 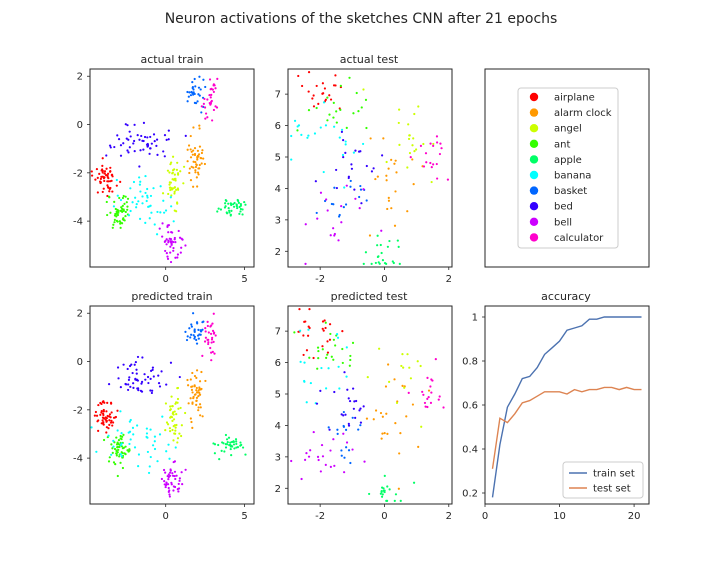 What do you see at coordinates (470, 450) in the screenshot?
I see `y-tick-label: 0.4` at bounding box center [470, 450].